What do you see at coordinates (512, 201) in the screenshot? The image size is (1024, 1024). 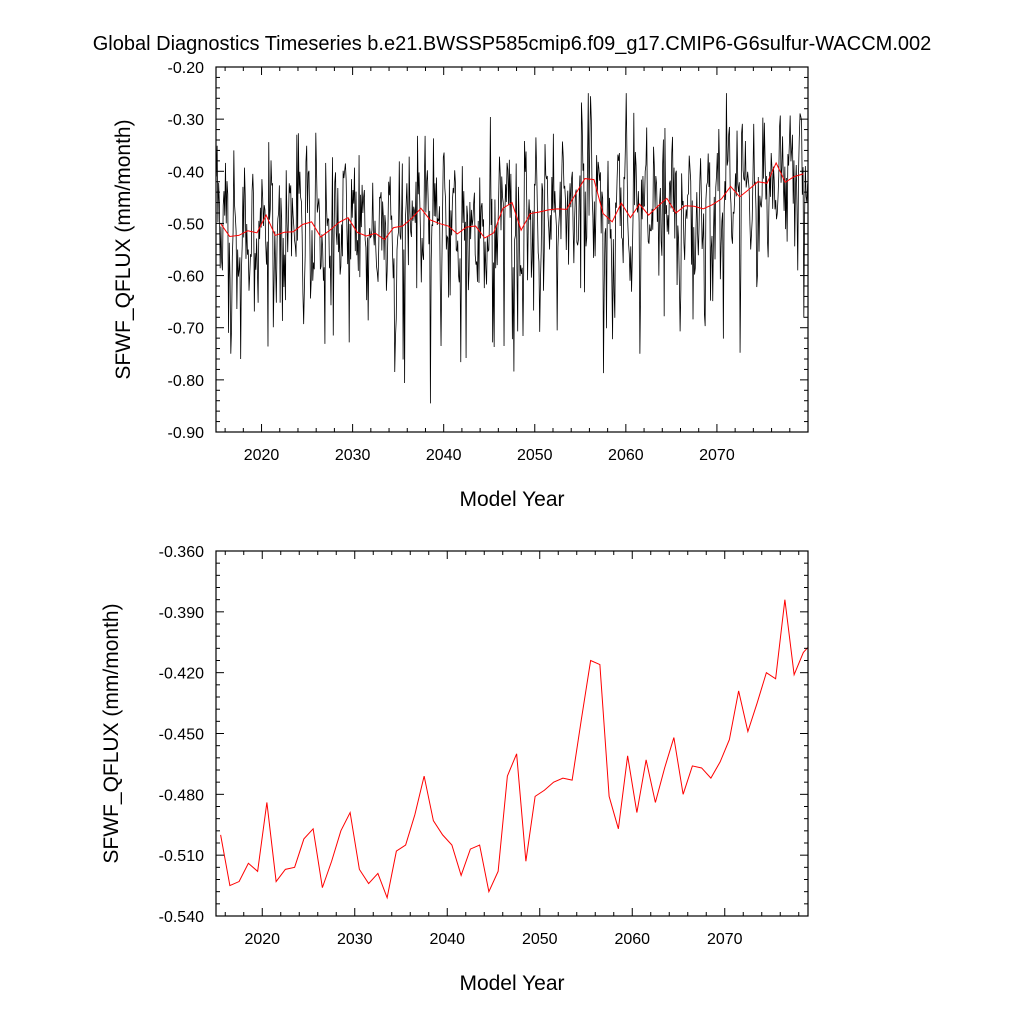 I see `annual-line` at bounding box center [512, 201].